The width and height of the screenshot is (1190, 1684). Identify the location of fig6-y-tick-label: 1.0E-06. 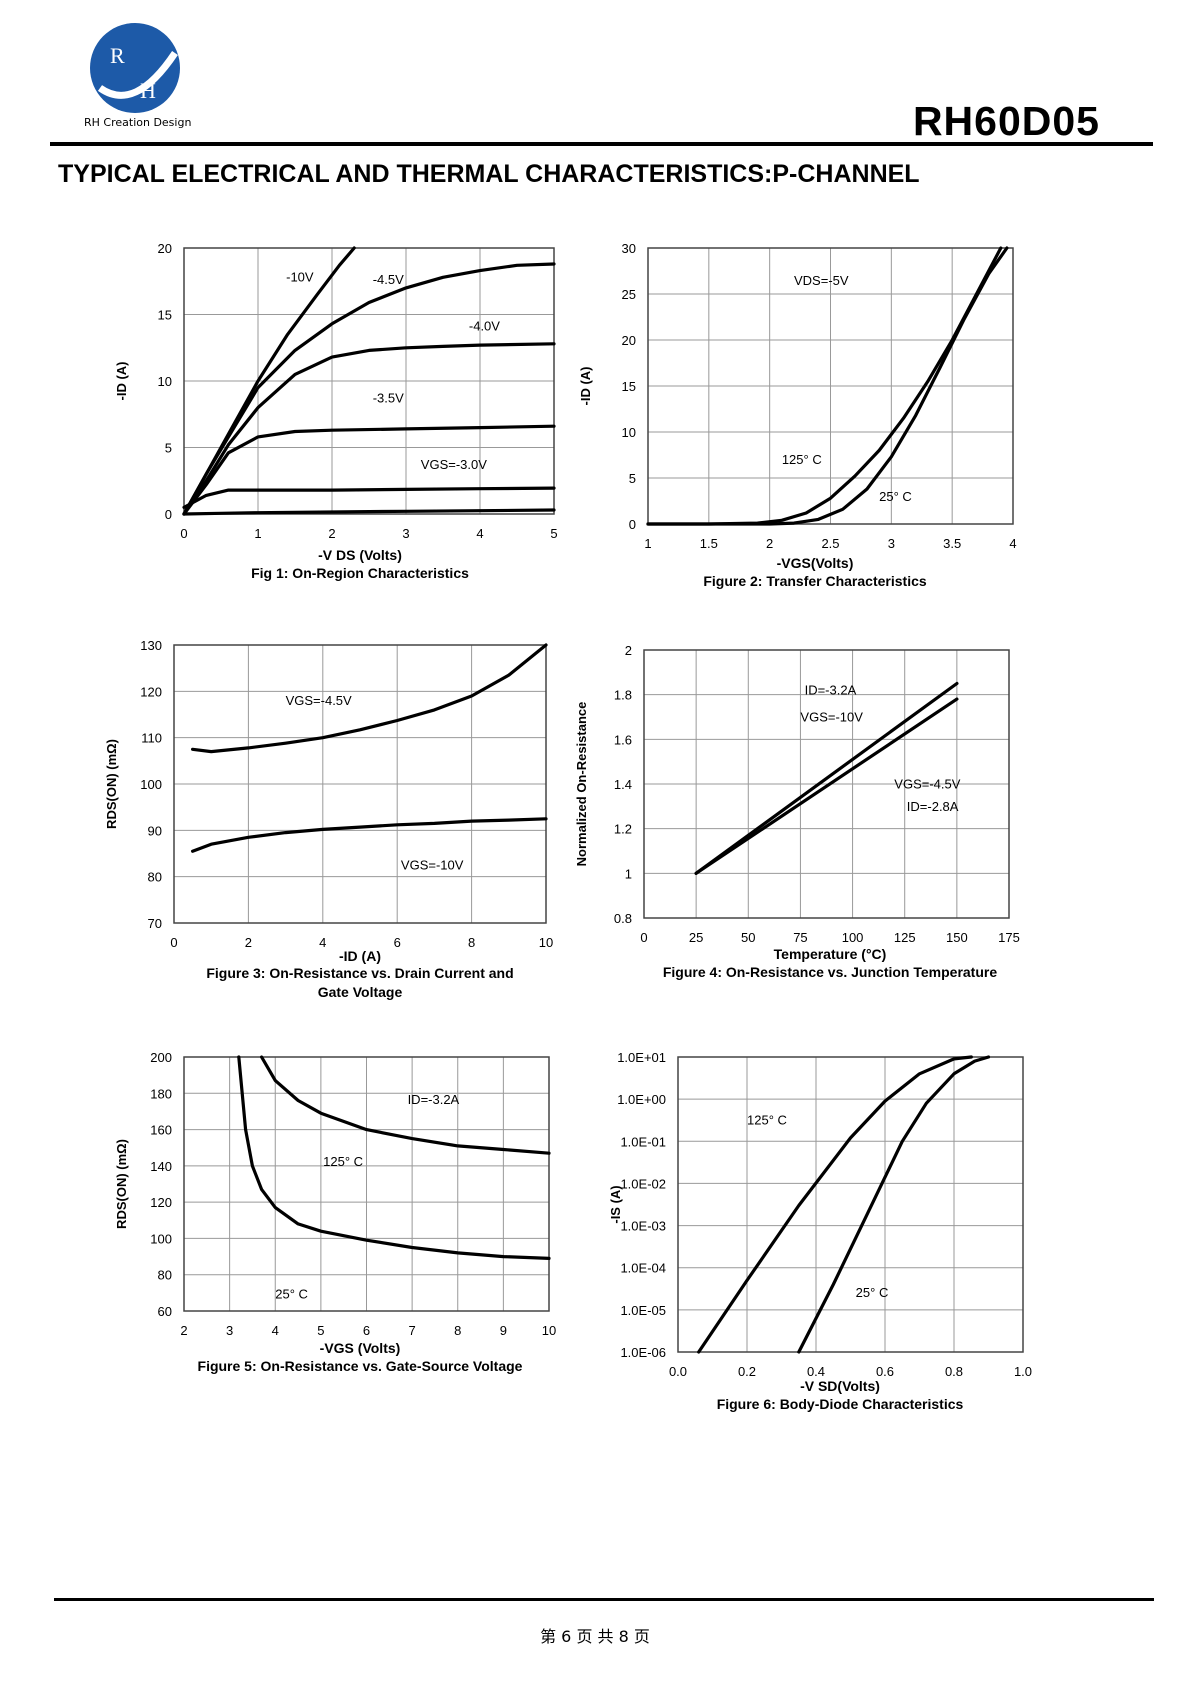
(643, 1352).